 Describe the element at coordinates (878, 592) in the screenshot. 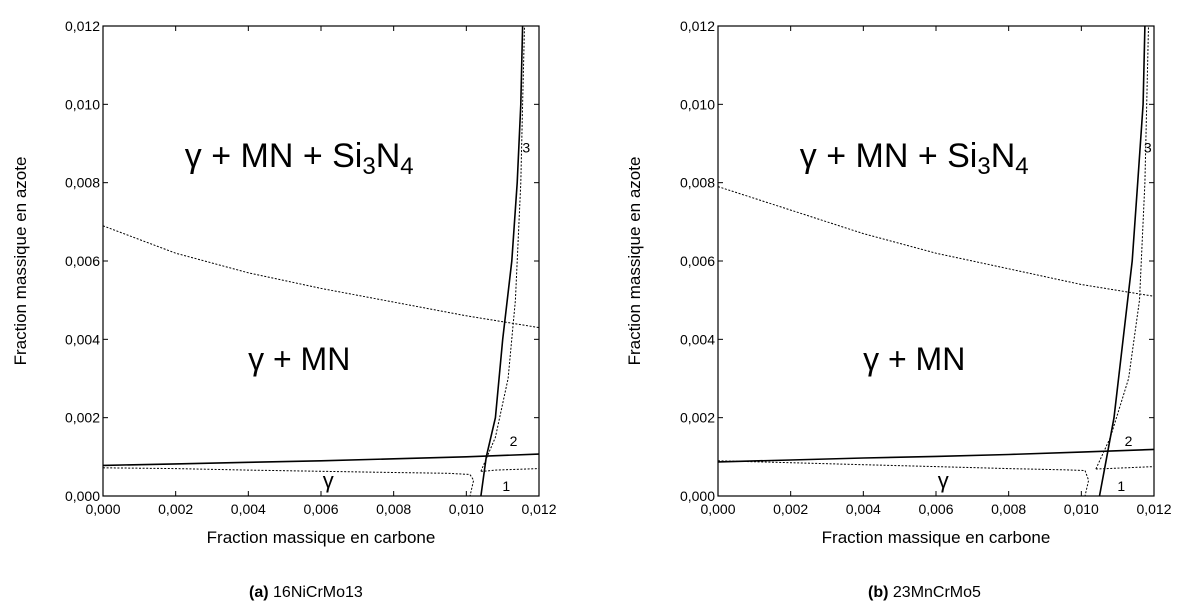

I see `caption-b-label: (b)` at that location.